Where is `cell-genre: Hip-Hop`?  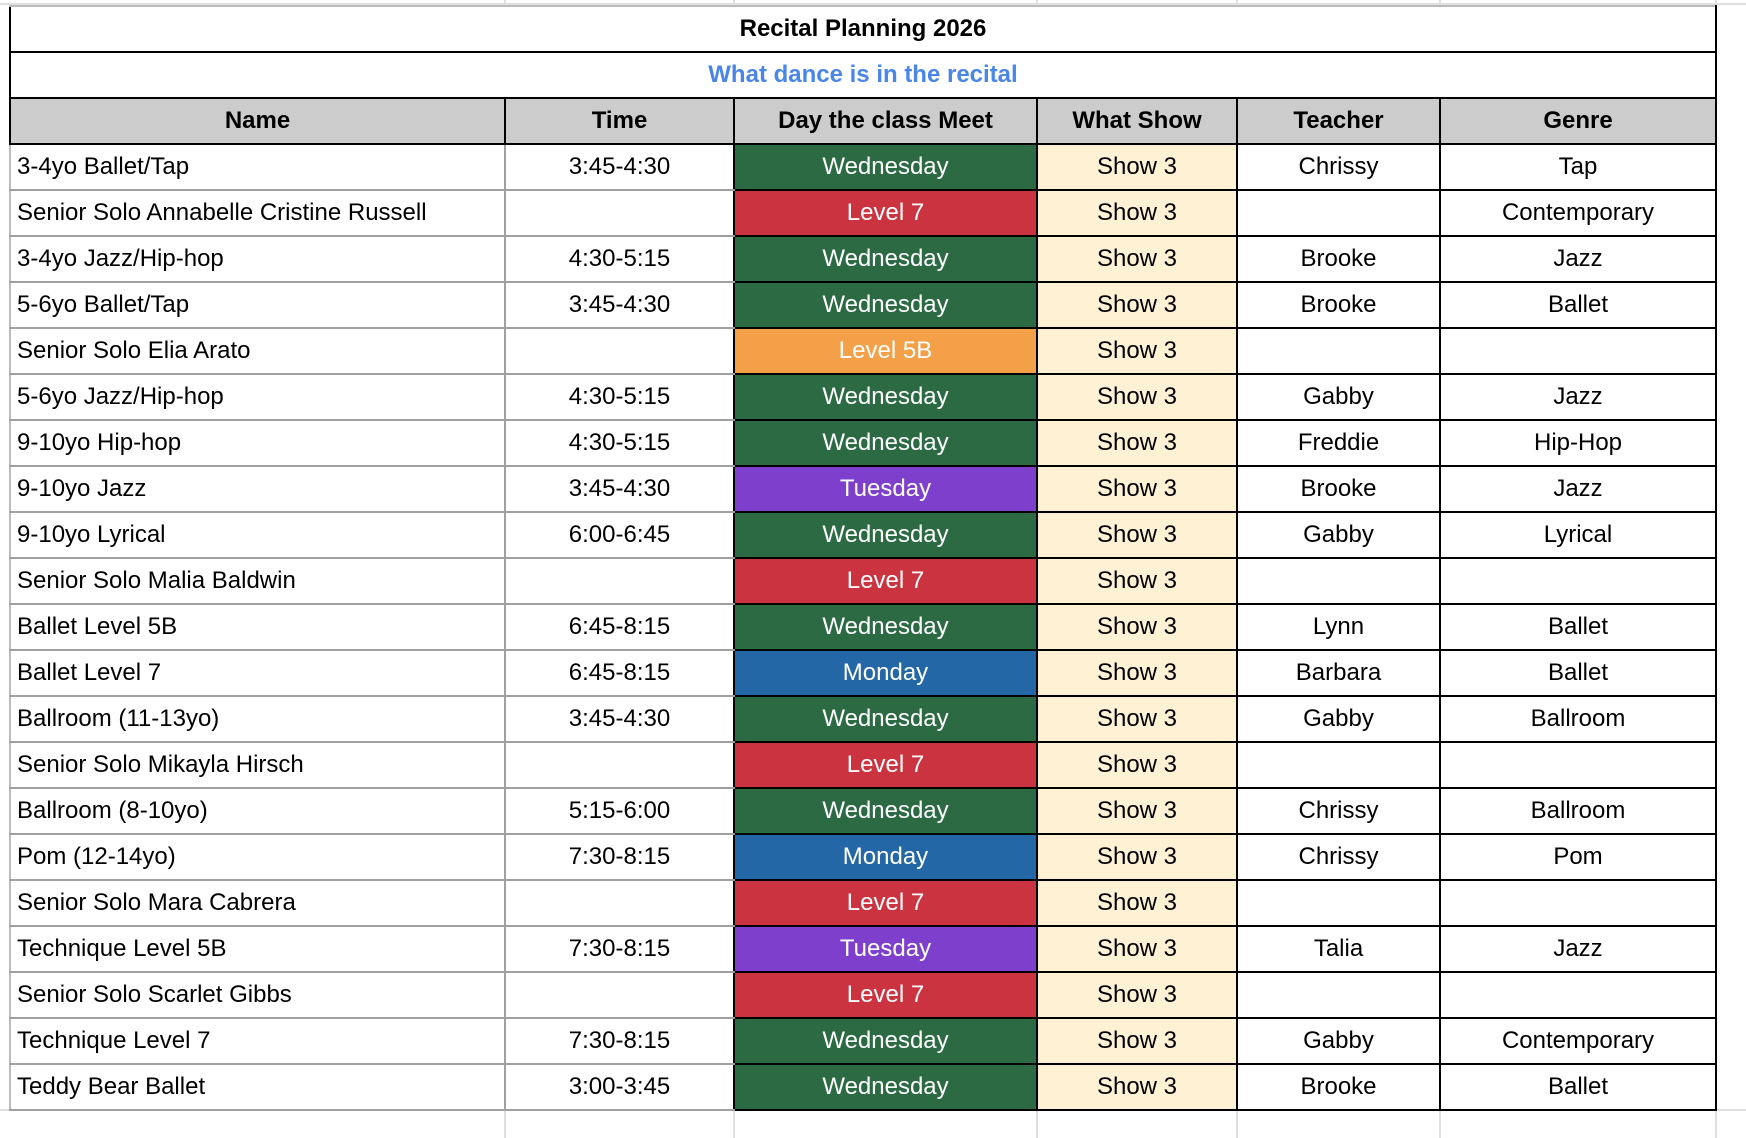
cell-genre: Hip-Hop is located at coordinates (1578, 443).